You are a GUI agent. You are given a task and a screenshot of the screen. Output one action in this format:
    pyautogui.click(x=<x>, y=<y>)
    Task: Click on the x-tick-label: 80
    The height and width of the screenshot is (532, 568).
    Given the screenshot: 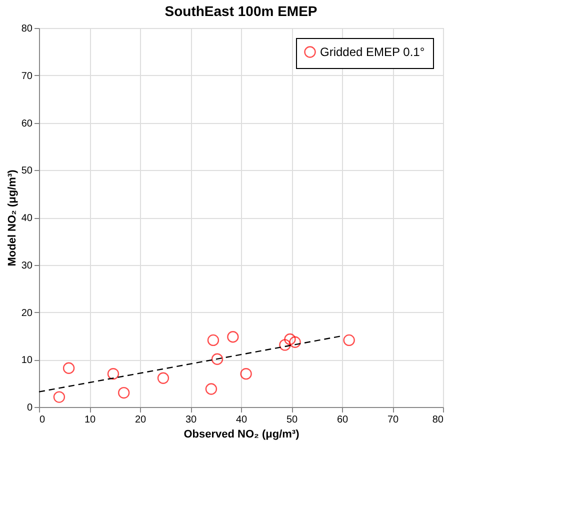 What is the action you would take?
    pyautogui.click(x=438, y=420)
    